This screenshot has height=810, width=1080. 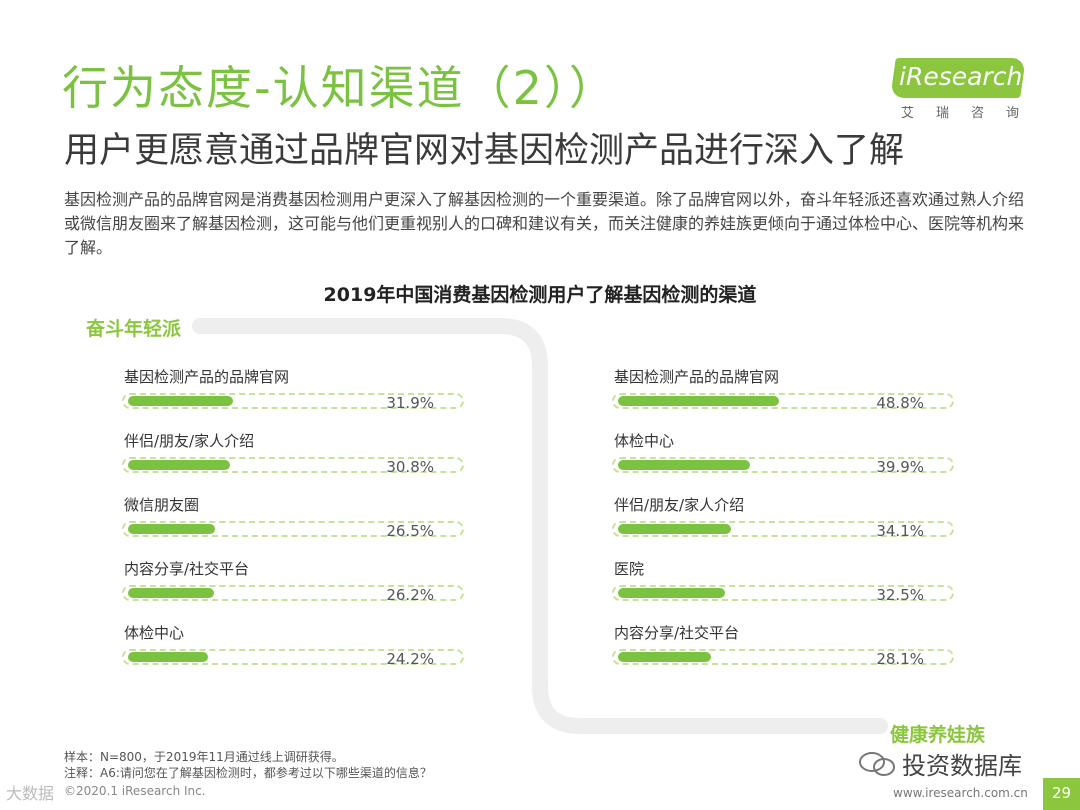 I want to click on page-number-box, so click(x=1061, y=794).